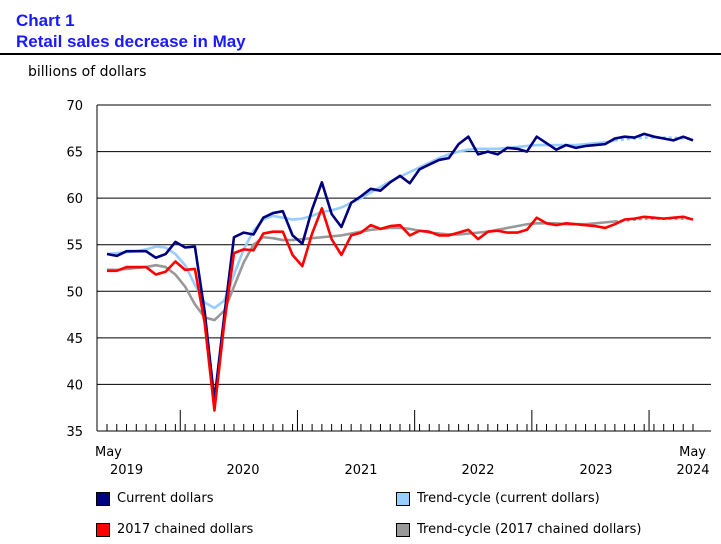 The image size is (721, 544). I want to click on legend-swatch-trend-chained, so click(403, 529).